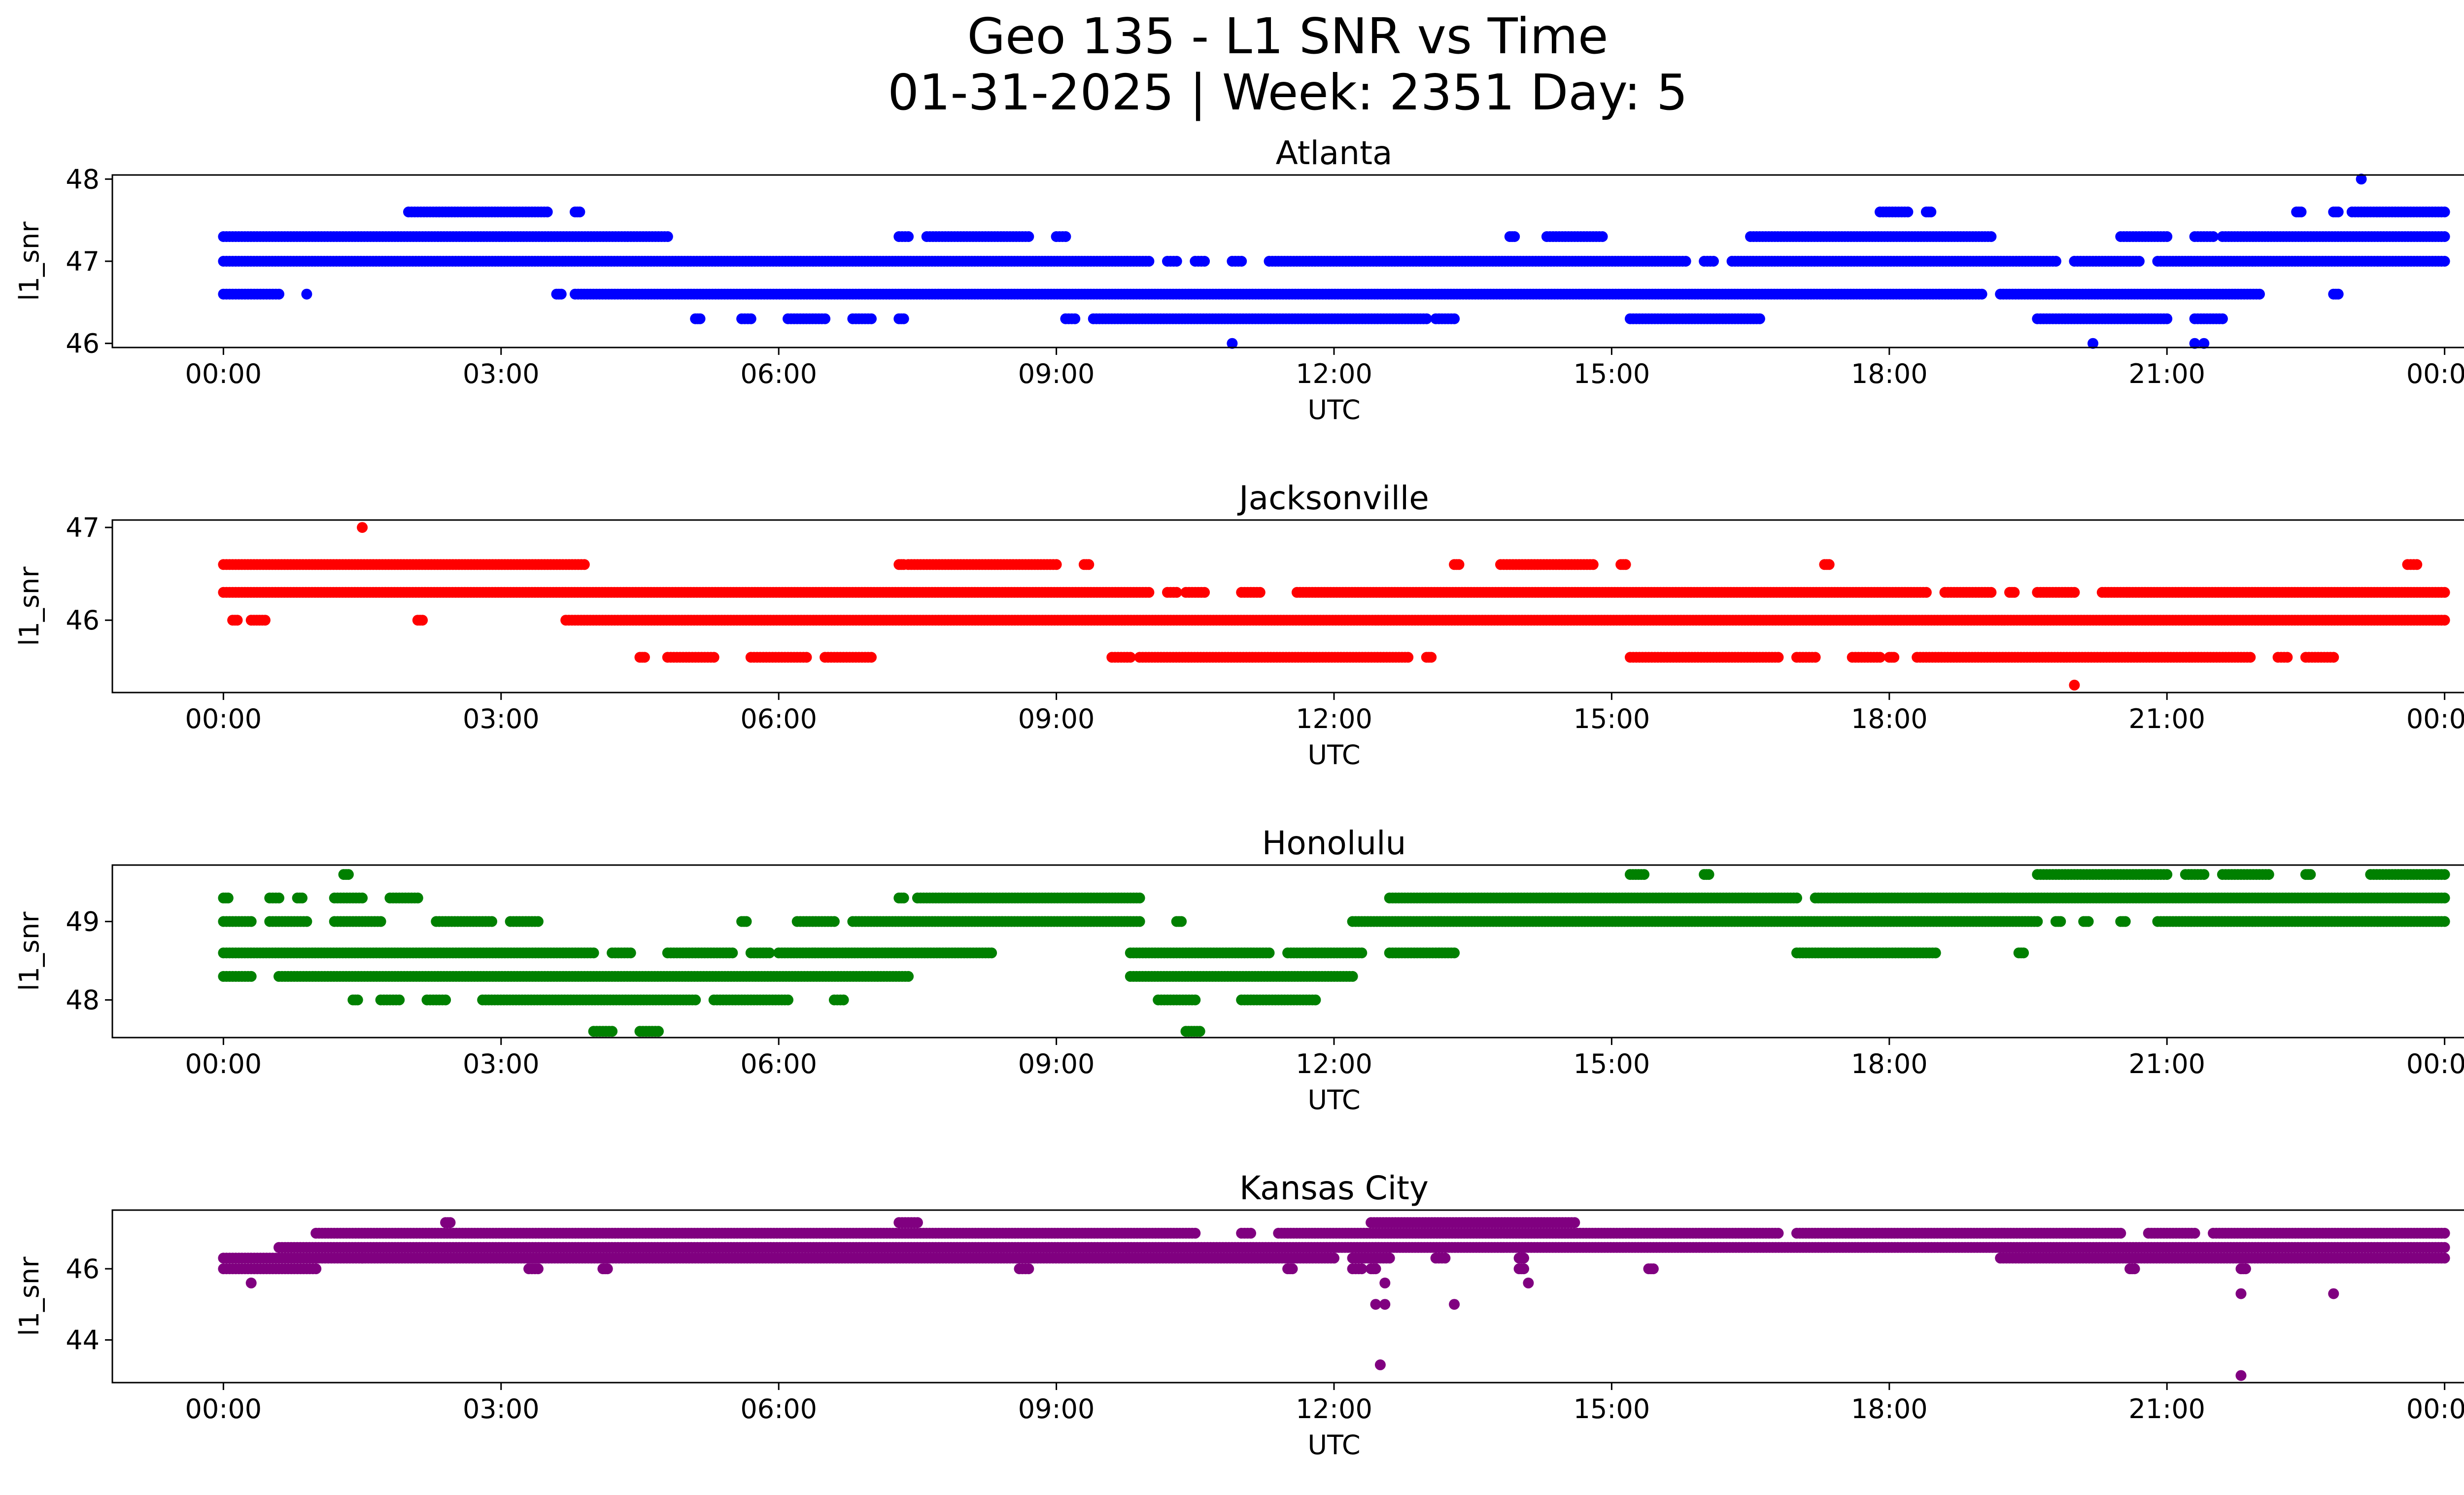 This screenshot has height=1495, width=2464. Describe the element at coordinates (1333, 409) in the screenshot. I see `x-axis-label: UTC` at that location.